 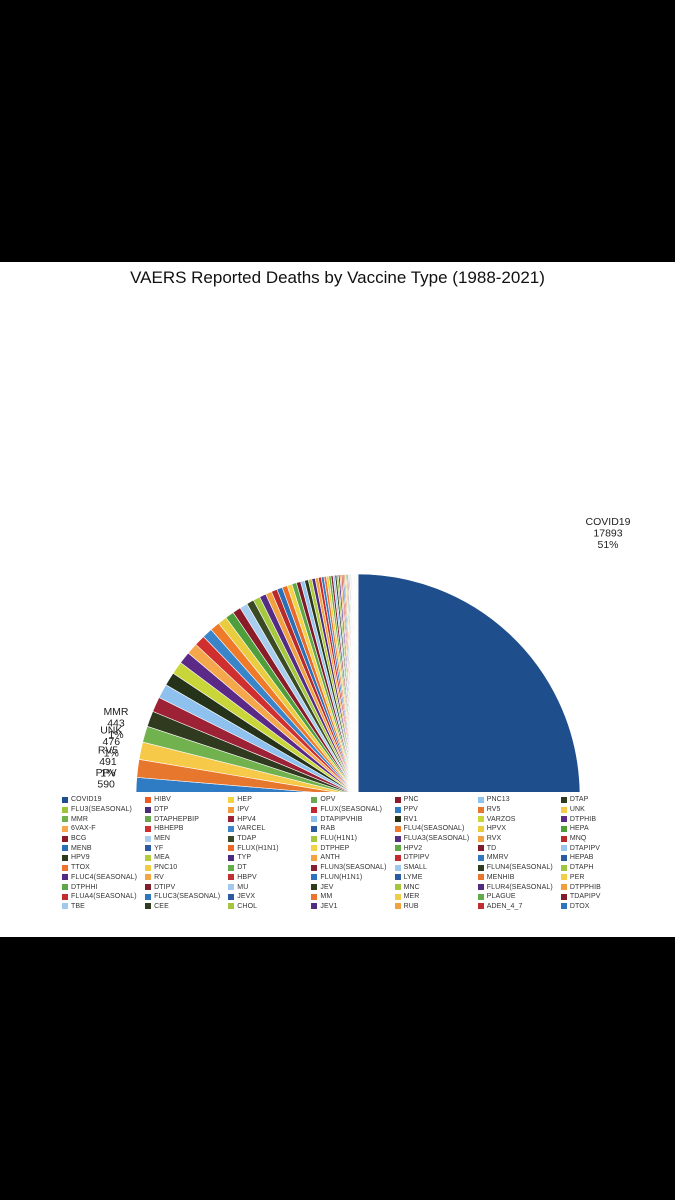 What do you see at coordinates (80, 819) in the screenshot?
I see `legend-label: MMR` at bounding box center [80, 819].